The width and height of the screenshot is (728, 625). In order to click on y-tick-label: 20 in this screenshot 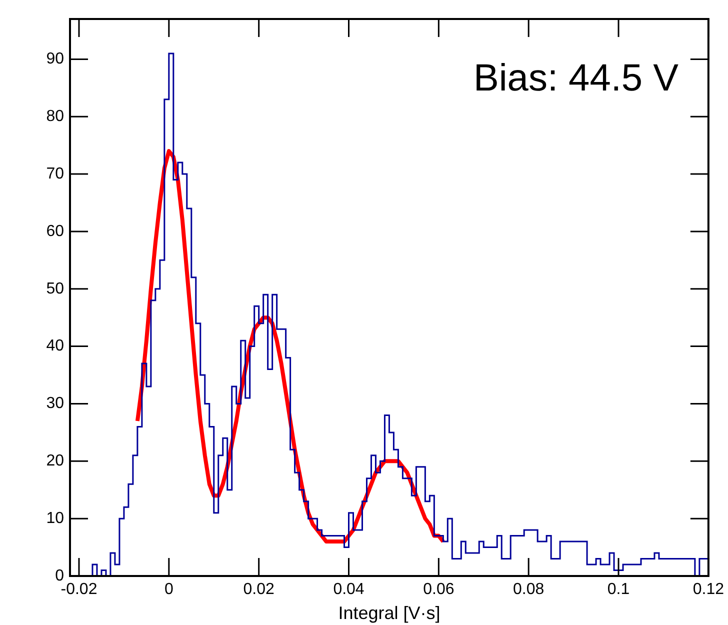, I will do `click(55, 461)`.